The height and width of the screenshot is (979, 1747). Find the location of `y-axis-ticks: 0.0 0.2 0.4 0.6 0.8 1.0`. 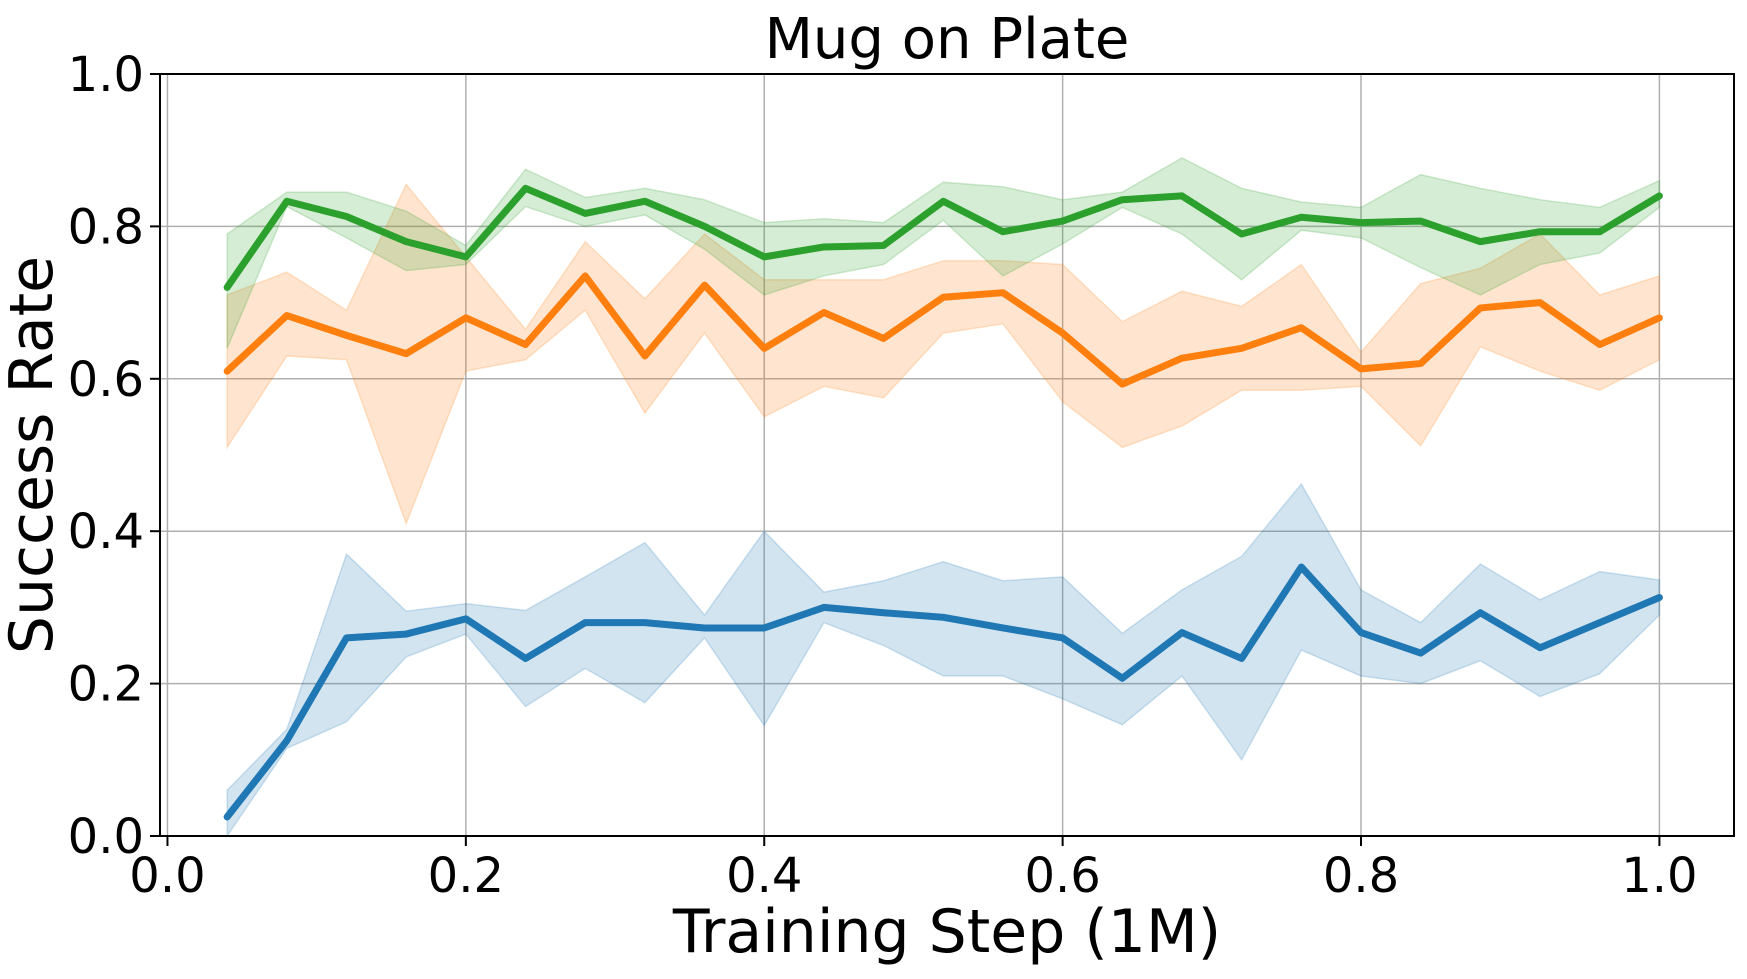

y-axis-ticks: 0.0 0.2 0.4 0.6 0.8 1.0 is located at coordinates (114, 456).